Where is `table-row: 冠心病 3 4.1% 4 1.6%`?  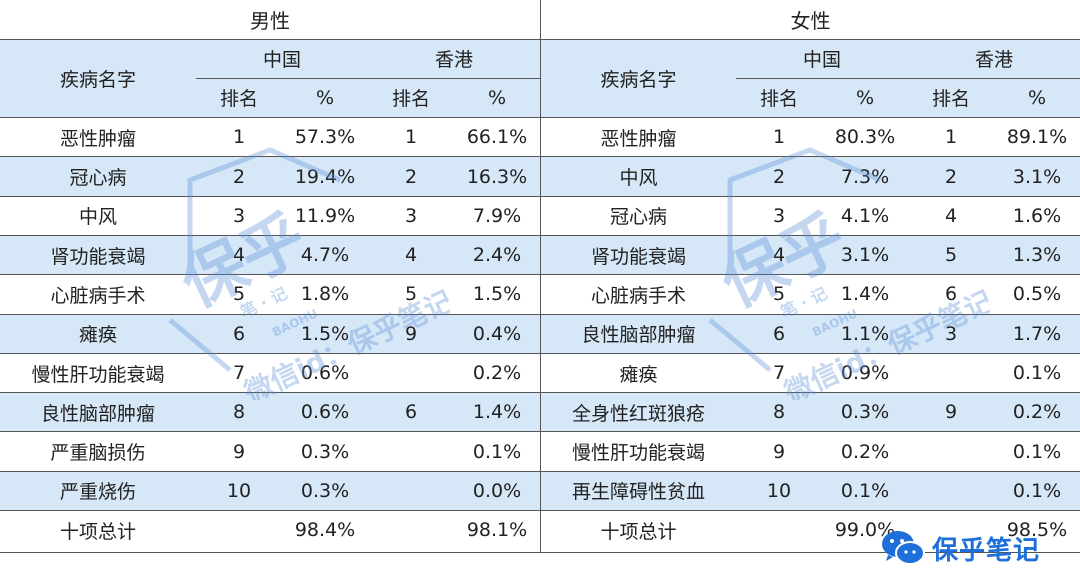 table-row: 冠心病 3 4.1% 4 1.6% is located at coordinates (810, 215).